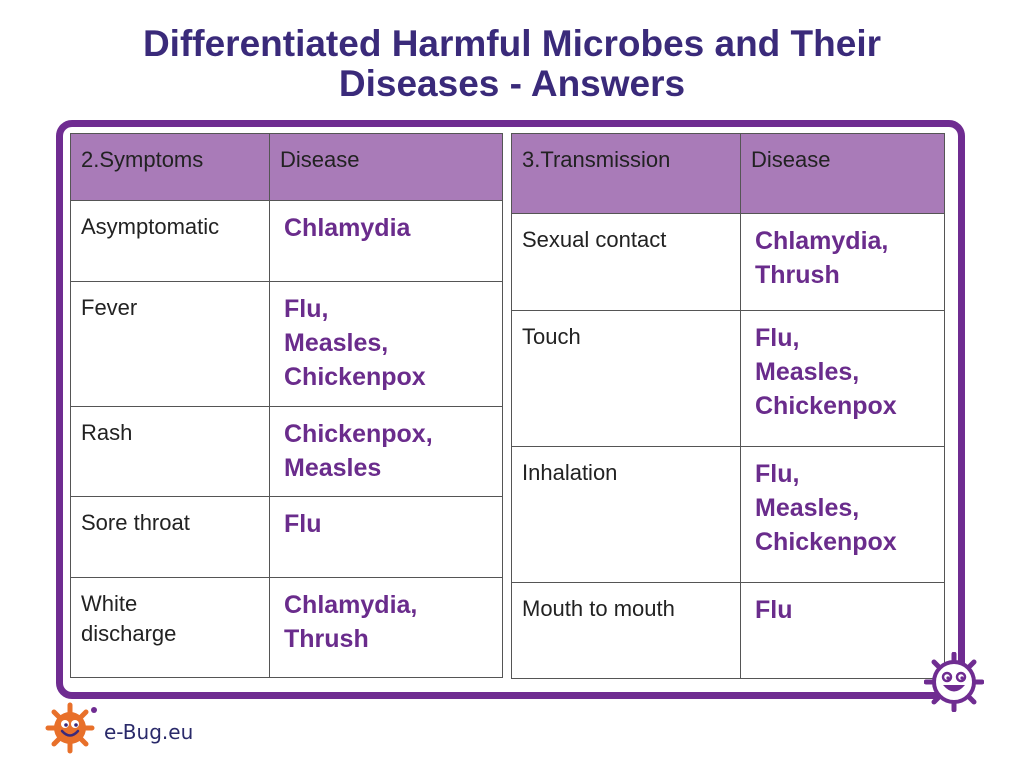 The height and width of the screenshot is (768, 1024). I want to click on table-row: Touch Flu, Measles, Chickenpox, so click(728, 378).